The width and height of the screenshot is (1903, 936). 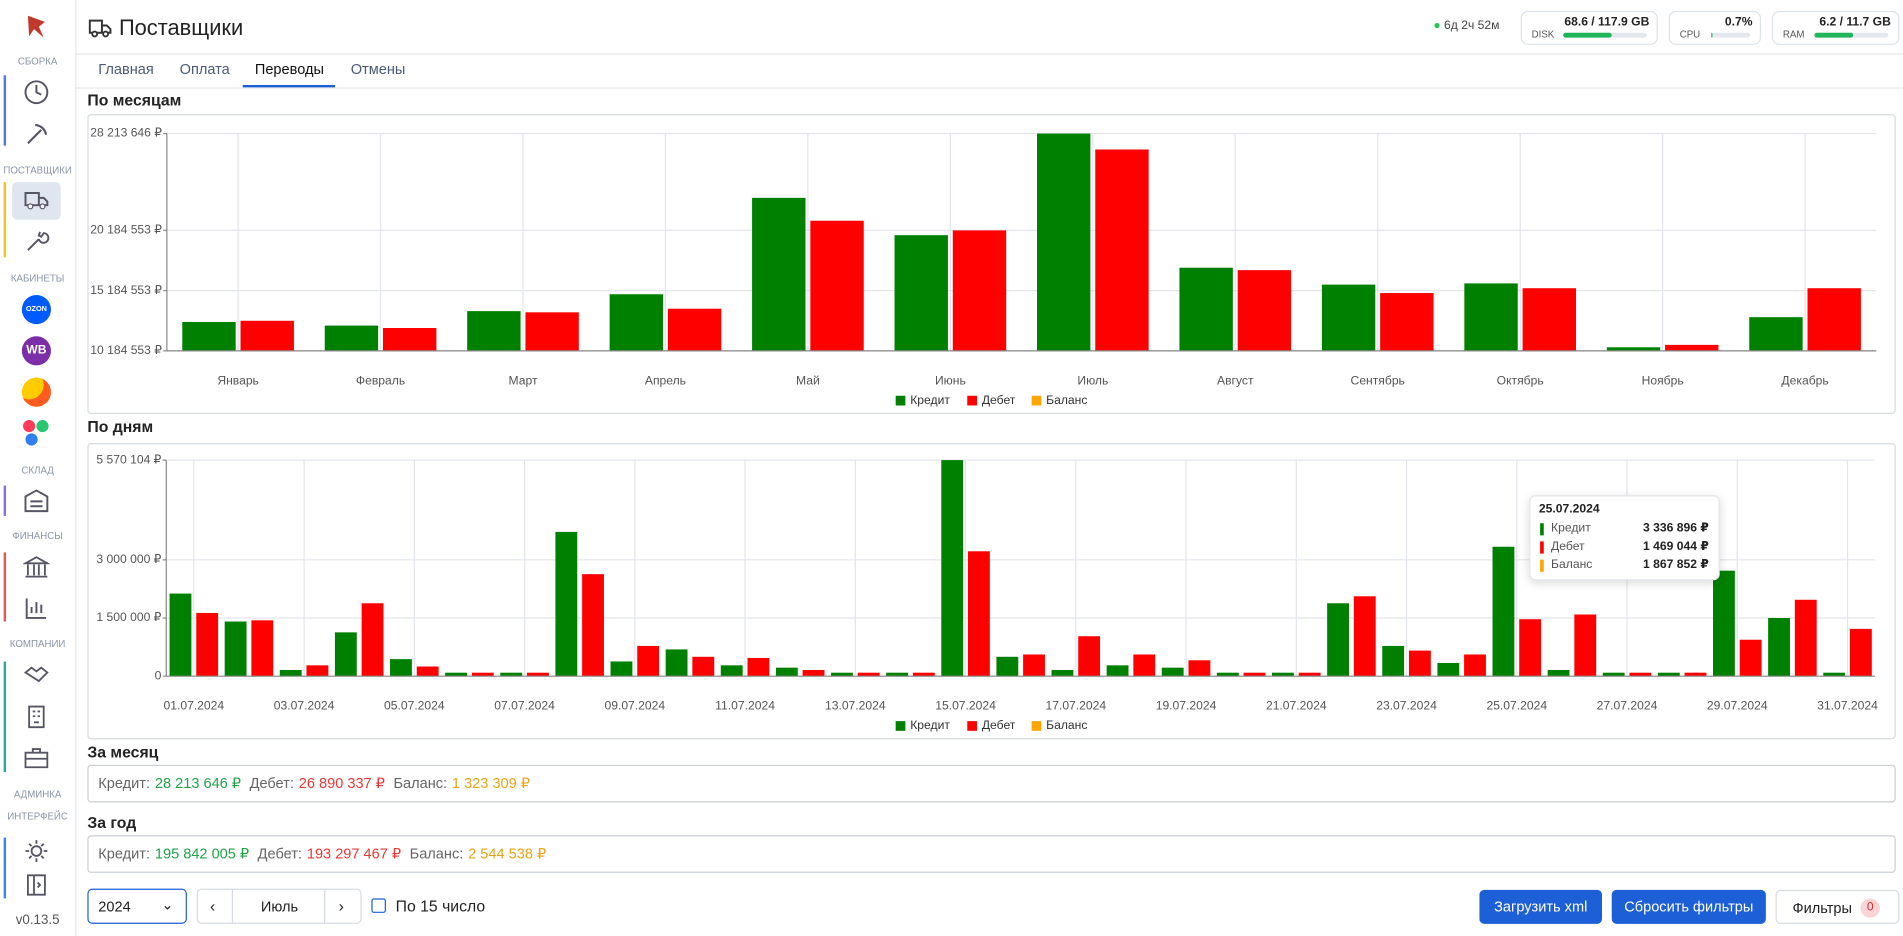 What do you see at coordinates (1541, 906) in the screenshot?
I see `upload-button: Загрузить xml` at bounding box center [1541, 906].